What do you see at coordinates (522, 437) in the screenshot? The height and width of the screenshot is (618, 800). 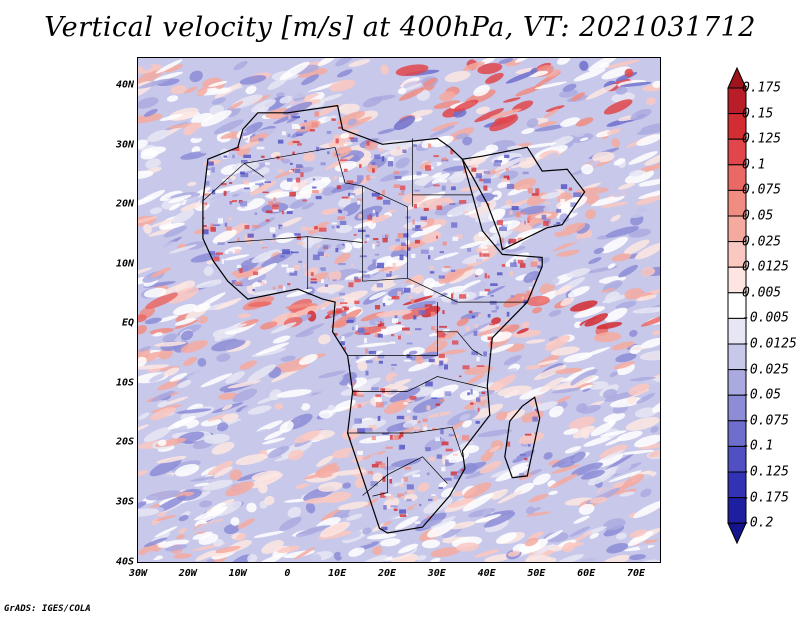 I see `madagascar-coastline` at bounding box center [522, 437].